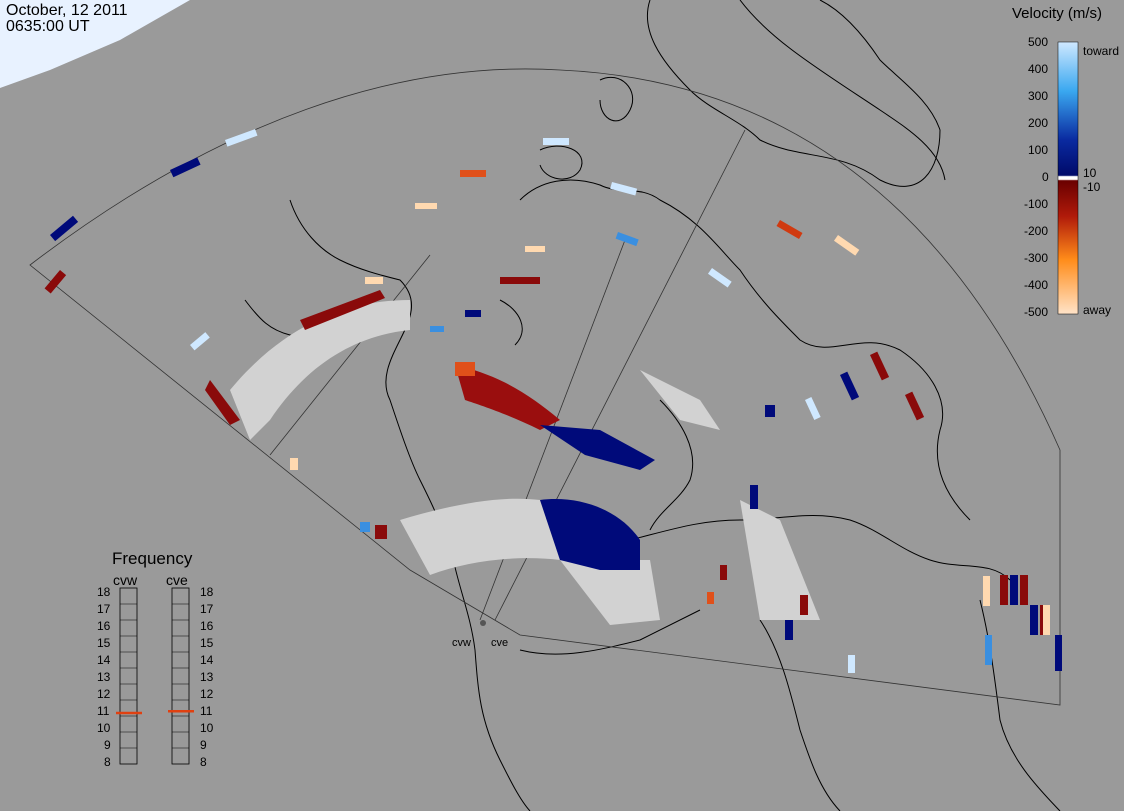 Image resolution: width=1124 pixels, height=811 pixels. Describe the element at coordinates (104, 626) in the screenshot. I see `freq-scale-left: 16` at that location.